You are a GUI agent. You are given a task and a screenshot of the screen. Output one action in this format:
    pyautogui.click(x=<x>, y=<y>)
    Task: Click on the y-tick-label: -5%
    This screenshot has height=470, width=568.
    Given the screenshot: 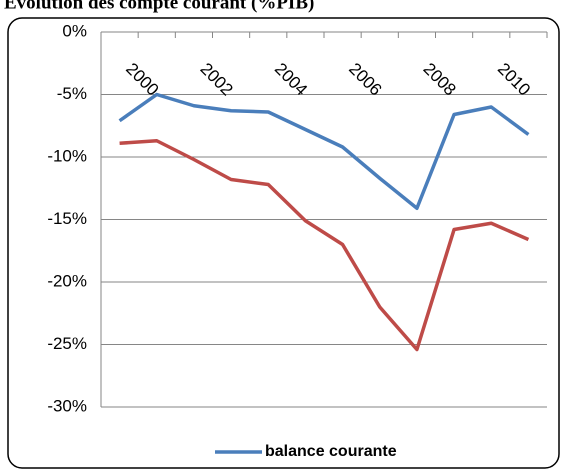 What is the action you would take?
    pyautogui.click(x=72, y=93)
    